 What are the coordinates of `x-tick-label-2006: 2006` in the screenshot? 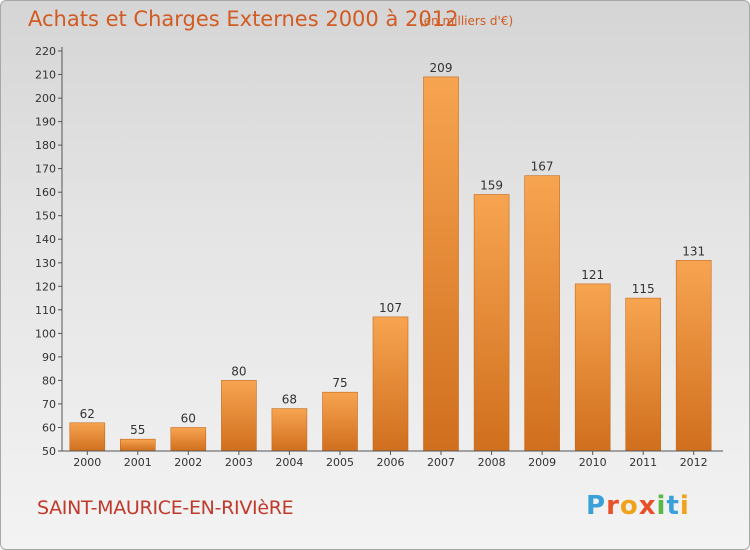 It's located at (391, 462).